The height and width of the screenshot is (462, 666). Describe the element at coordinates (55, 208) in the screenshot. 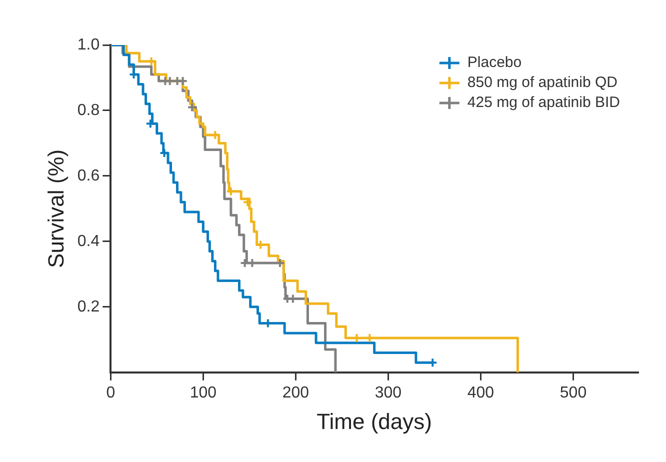

I see `y-axis-title: Survival (%)` at that location.